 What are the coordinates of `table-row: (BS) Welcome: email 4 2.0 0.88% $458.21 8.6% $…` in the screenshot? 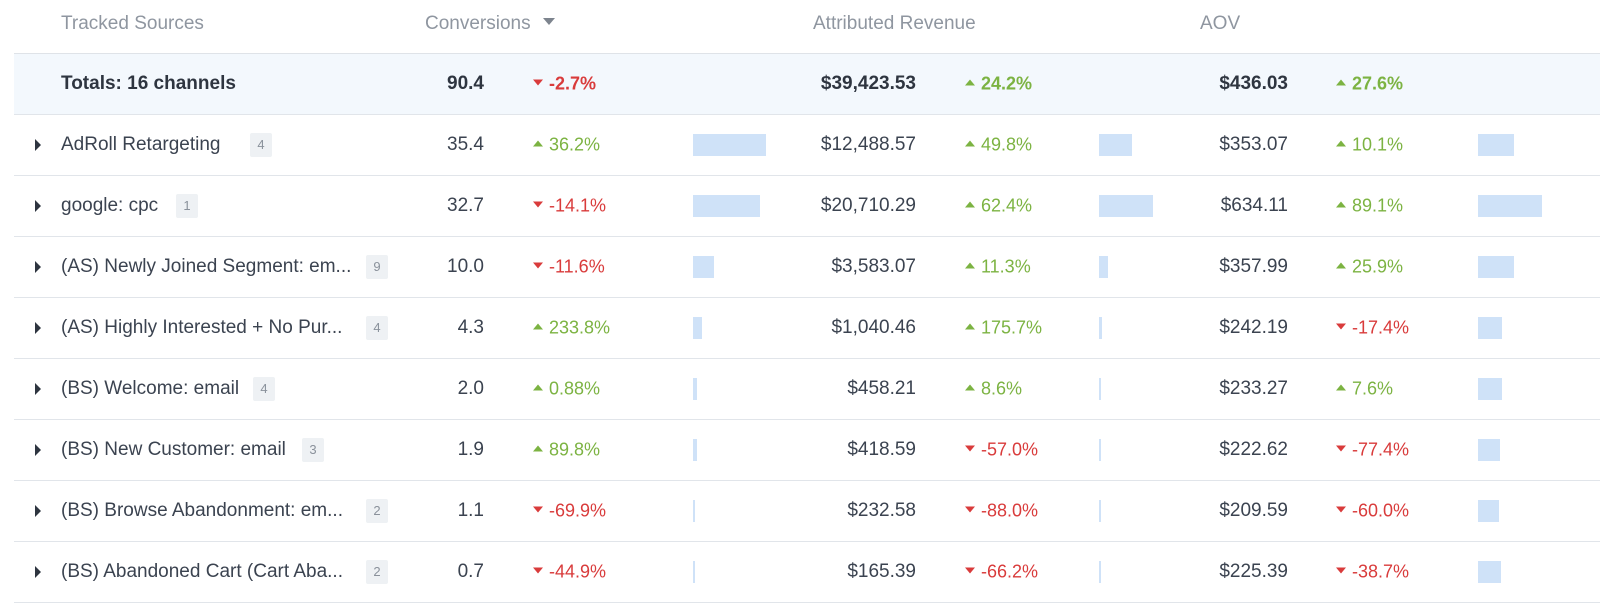 It's located at (807, 389).